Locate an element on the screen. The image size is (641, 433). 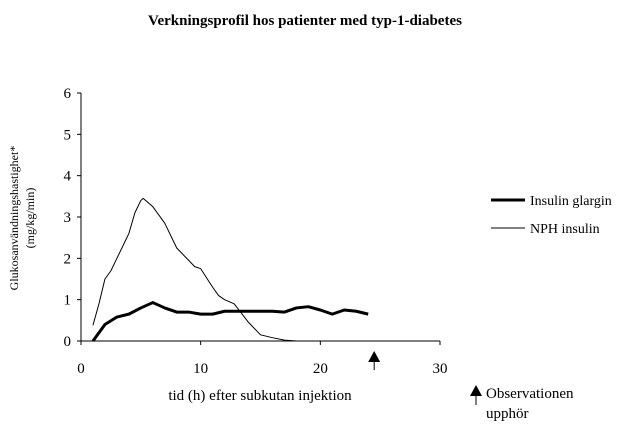
observation-end-note: Observationen upphör is located at coordinates (522, 403).